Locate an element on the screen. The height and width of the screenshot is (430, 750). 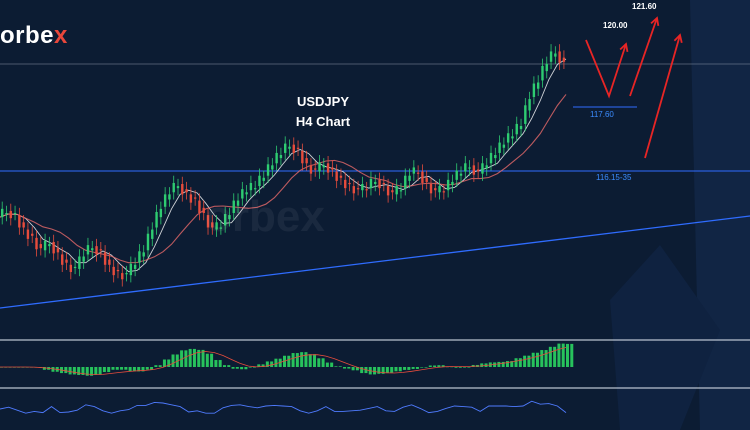
brand-logo: orbex is located at coordinates (34, 36).